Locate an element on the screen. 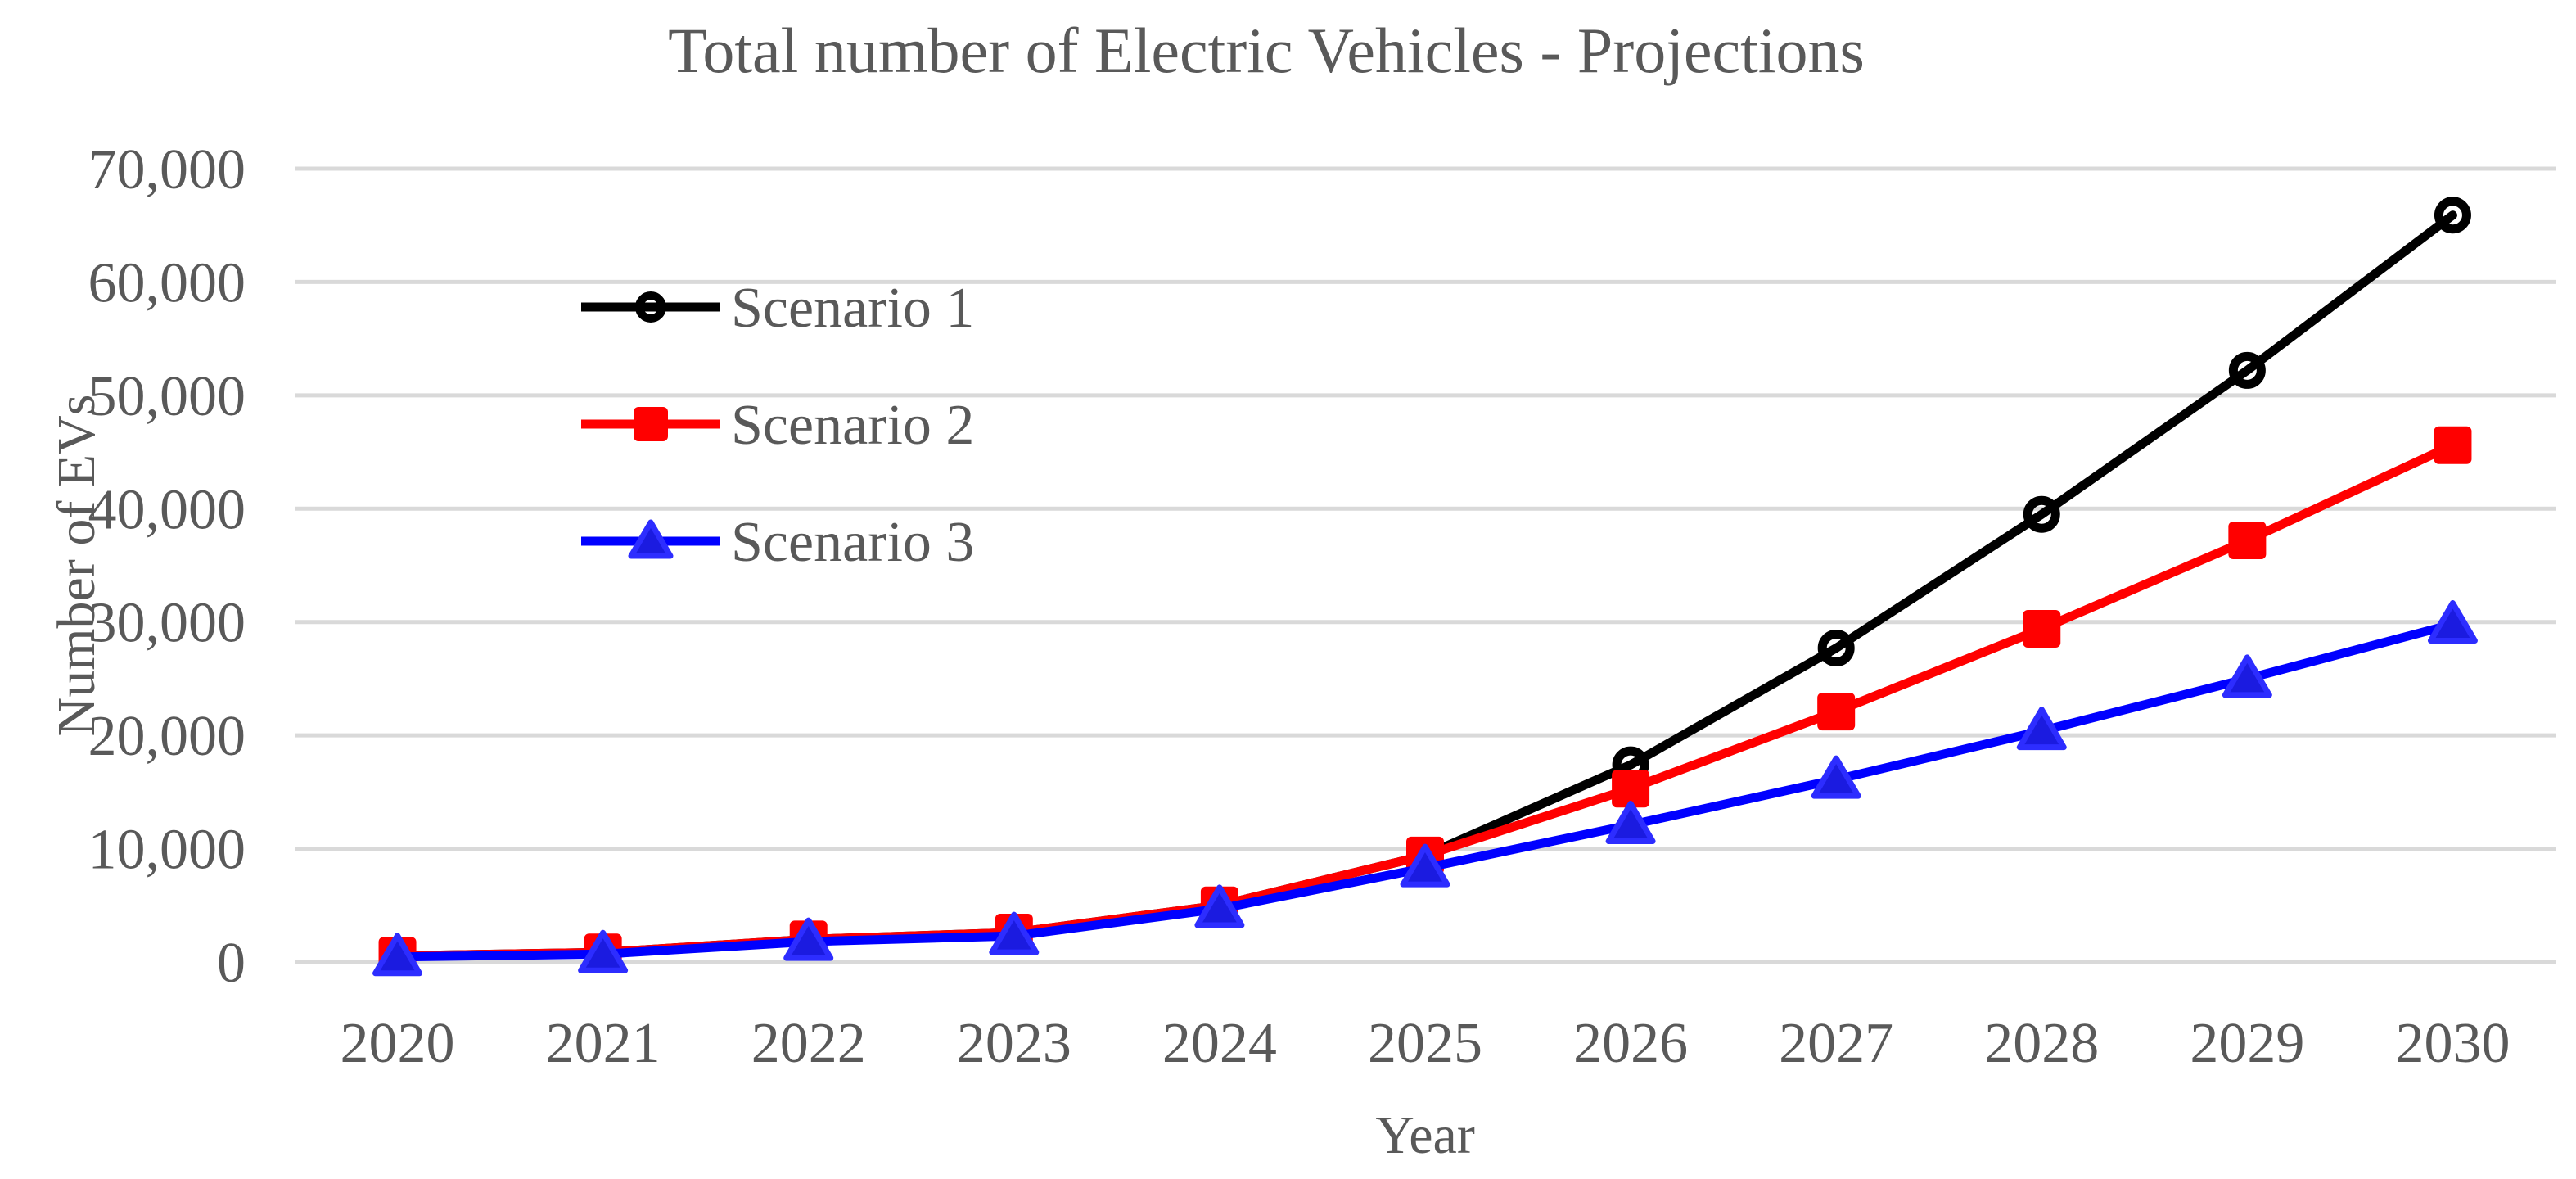  x-tick-label: 2021 is located at coordinates (603, 1043).